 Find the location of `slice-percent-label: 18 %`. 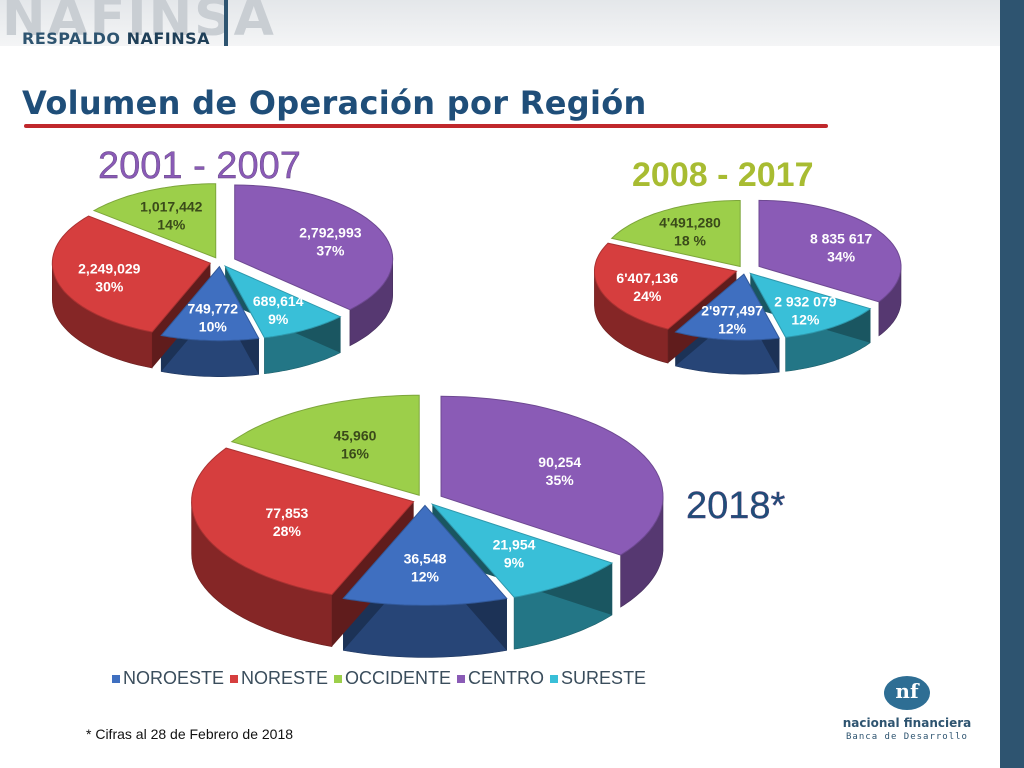

slice-percent-label: 18 % is located at coordinates (690, 241).